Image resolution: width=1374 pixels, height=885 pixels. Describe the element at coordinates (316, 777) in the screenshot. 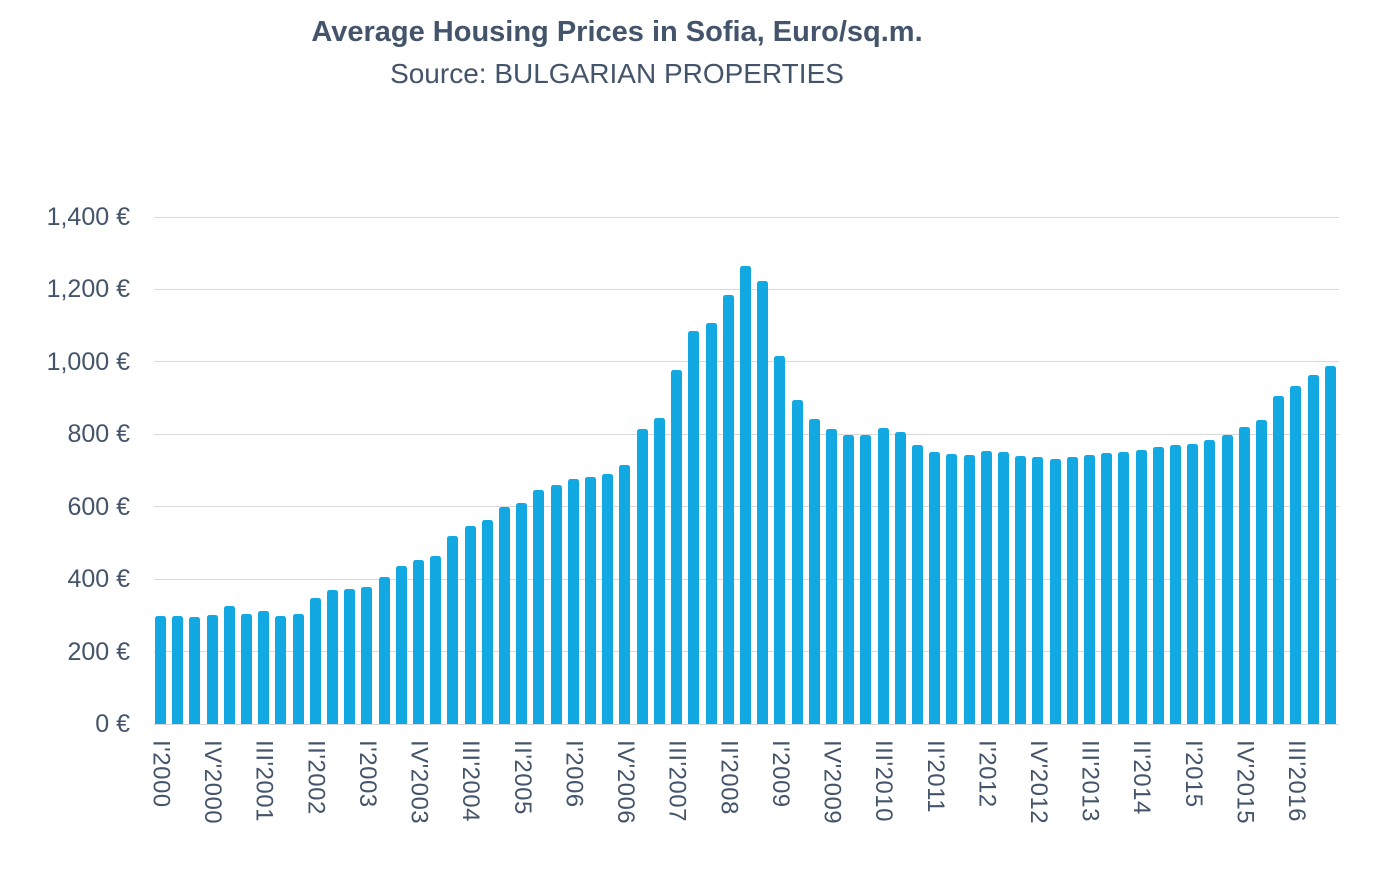

I see `x-axis-tick-label: II'2002` at that location.